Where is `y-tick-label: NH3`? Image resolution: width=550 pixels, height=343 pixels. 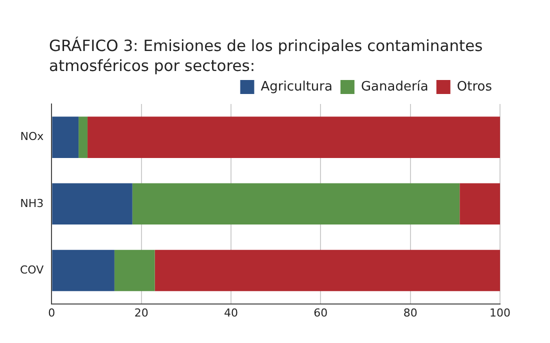
y-tick-label: NH3 is located at coordinates (32, 203).